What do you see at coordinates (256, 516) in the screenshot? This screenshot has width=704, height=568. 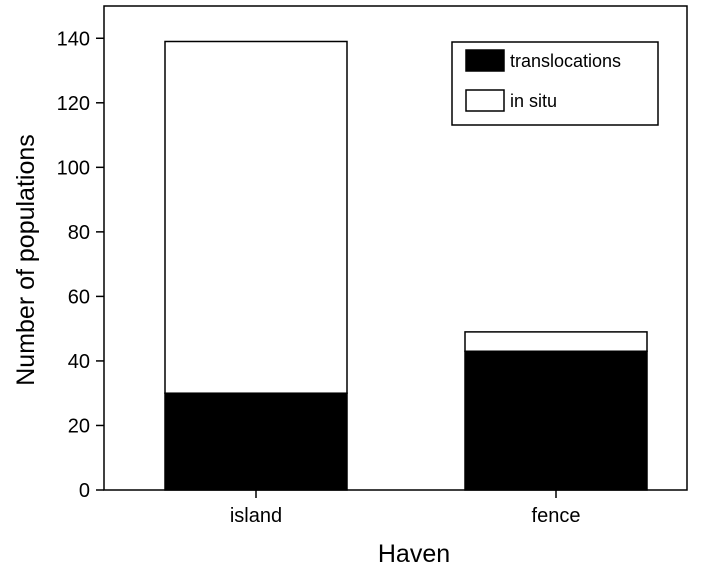 I see `x-tick-label-island: island` at bounding box center [256, 516].